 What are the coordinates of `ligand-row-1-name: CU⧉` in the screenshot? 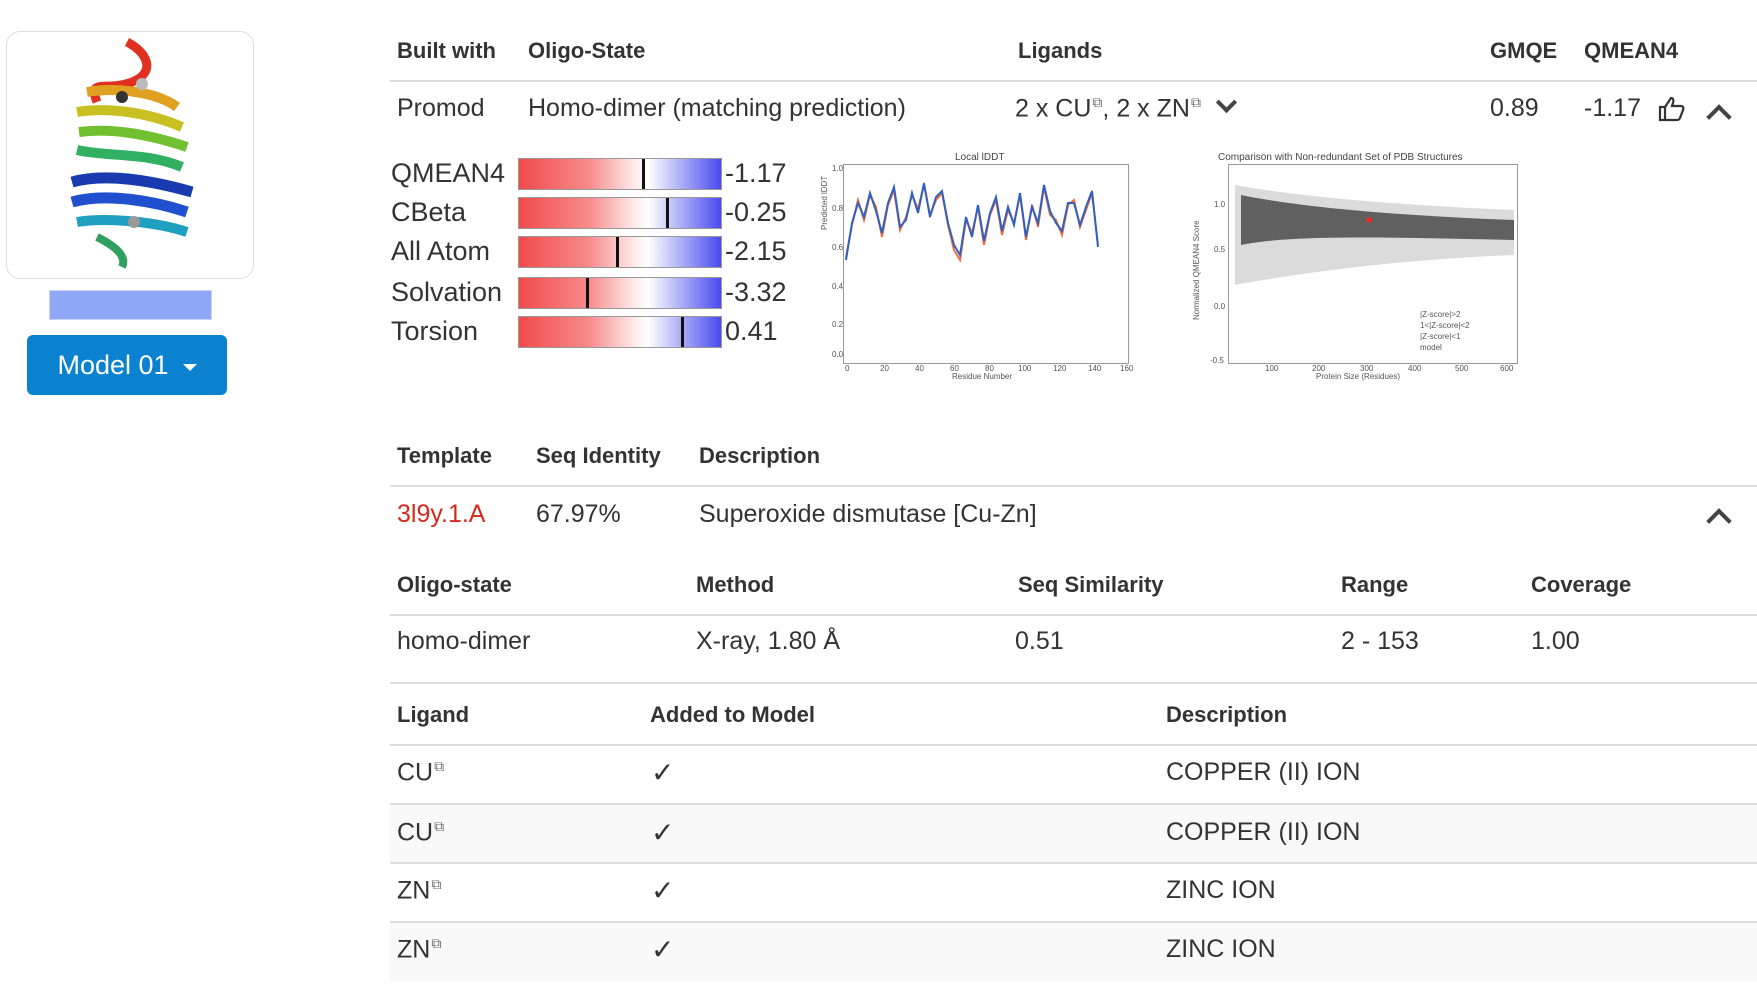 It's located at (420, 772).